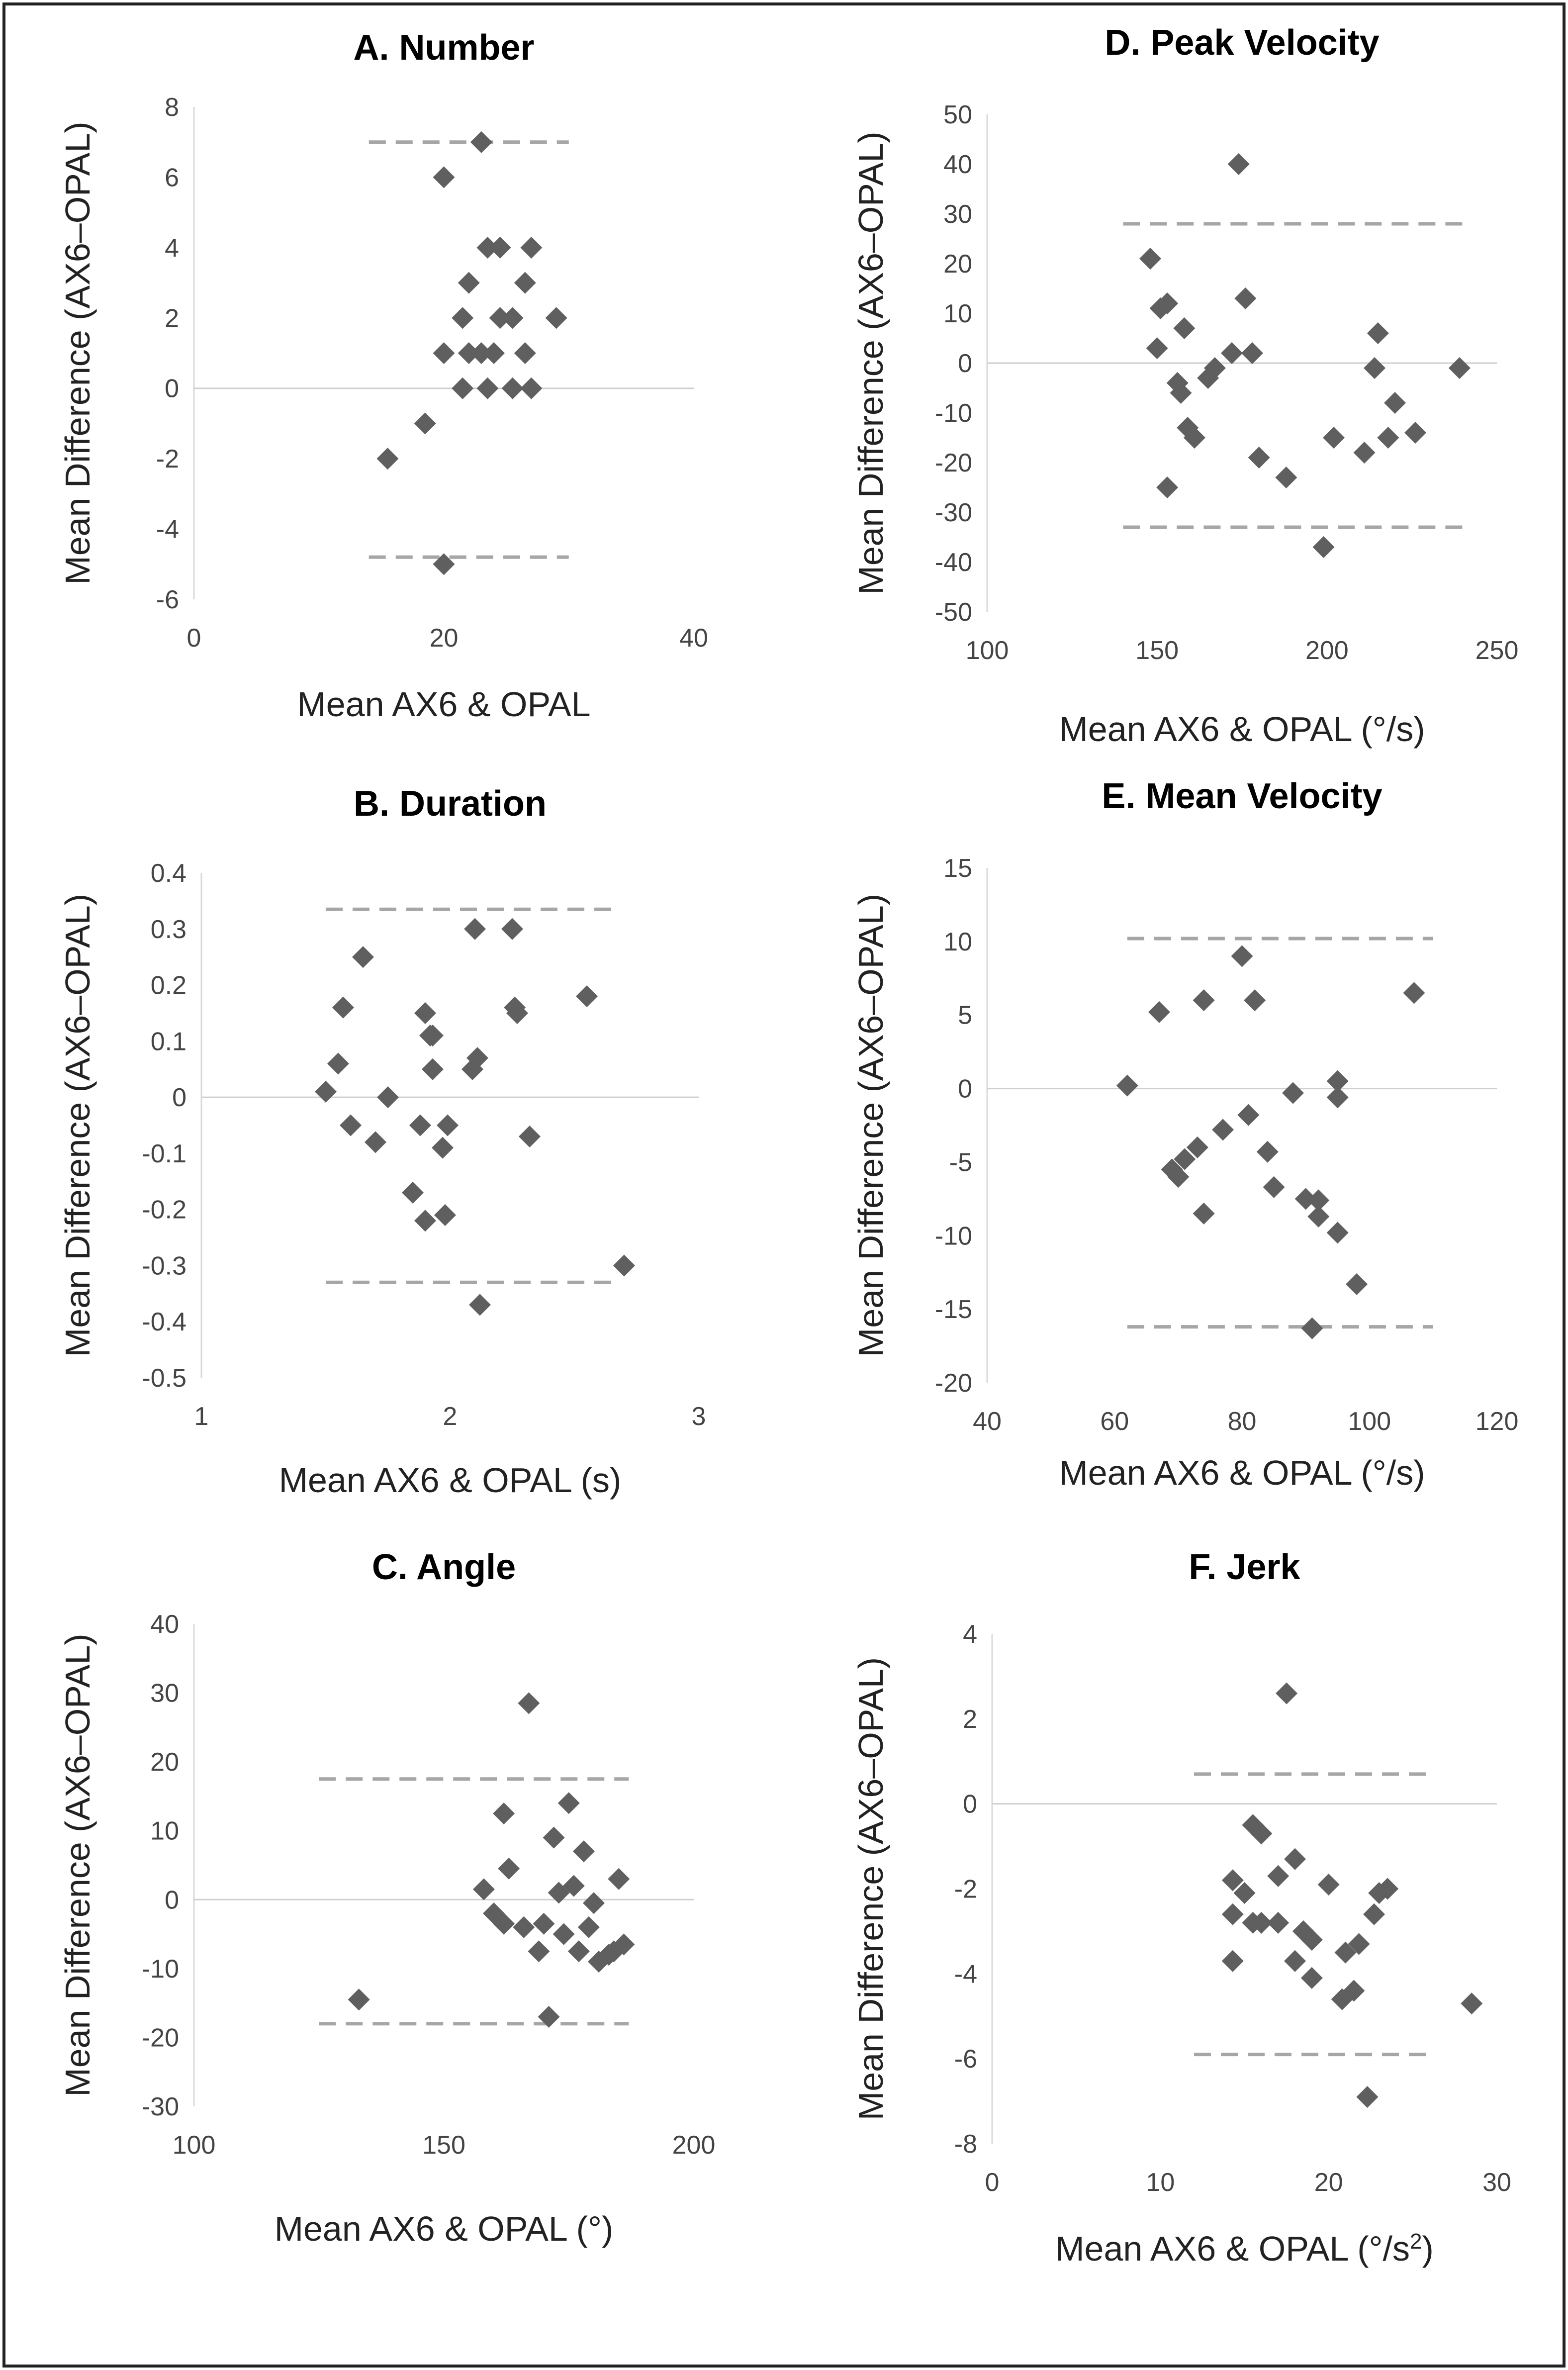 This screenshot has height=2370, width=1568. I want to click on y-tick-label: 8, so click(172, 108).